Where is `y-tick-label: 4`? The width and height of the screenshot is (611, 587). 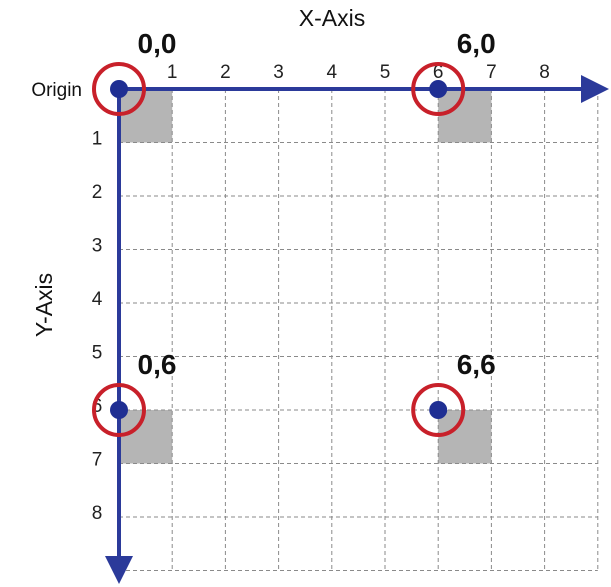 y-tick-label: 4 is located at coordinates (97, 299).